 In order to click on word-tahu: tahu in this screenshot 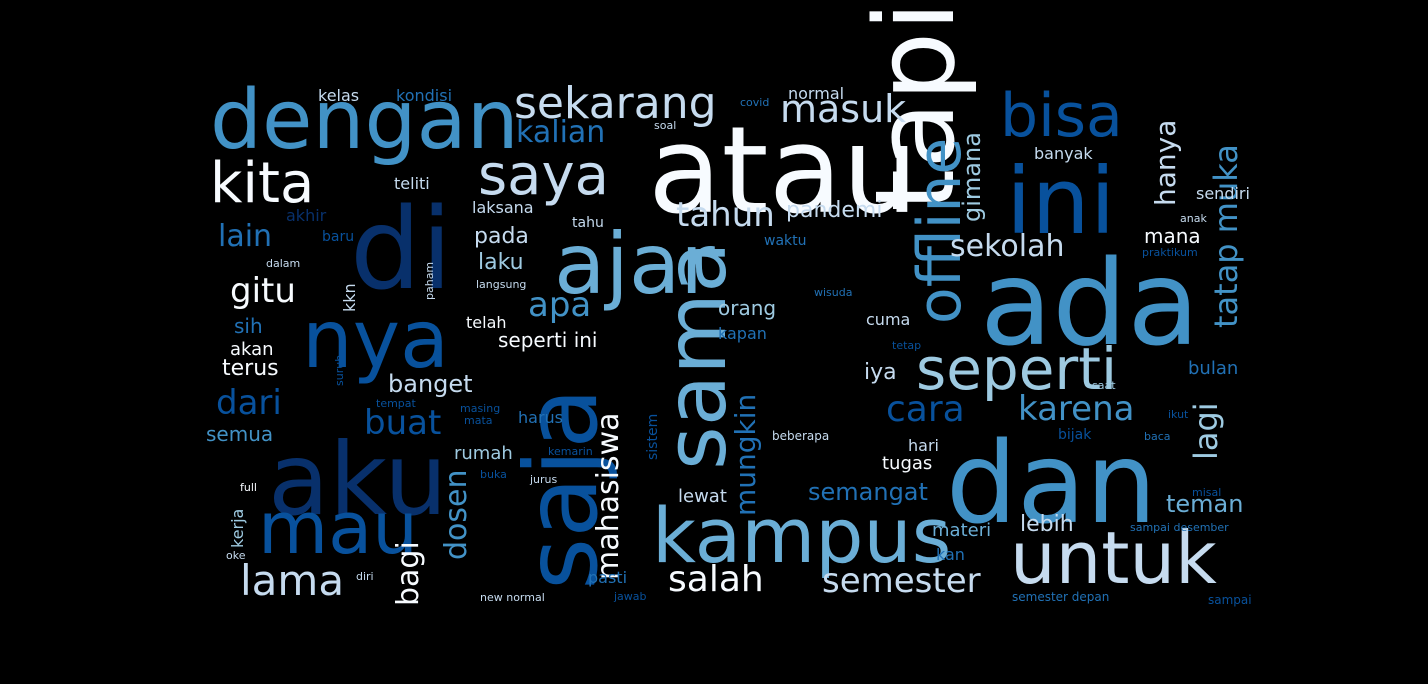, I will do `click(588, 223)`.